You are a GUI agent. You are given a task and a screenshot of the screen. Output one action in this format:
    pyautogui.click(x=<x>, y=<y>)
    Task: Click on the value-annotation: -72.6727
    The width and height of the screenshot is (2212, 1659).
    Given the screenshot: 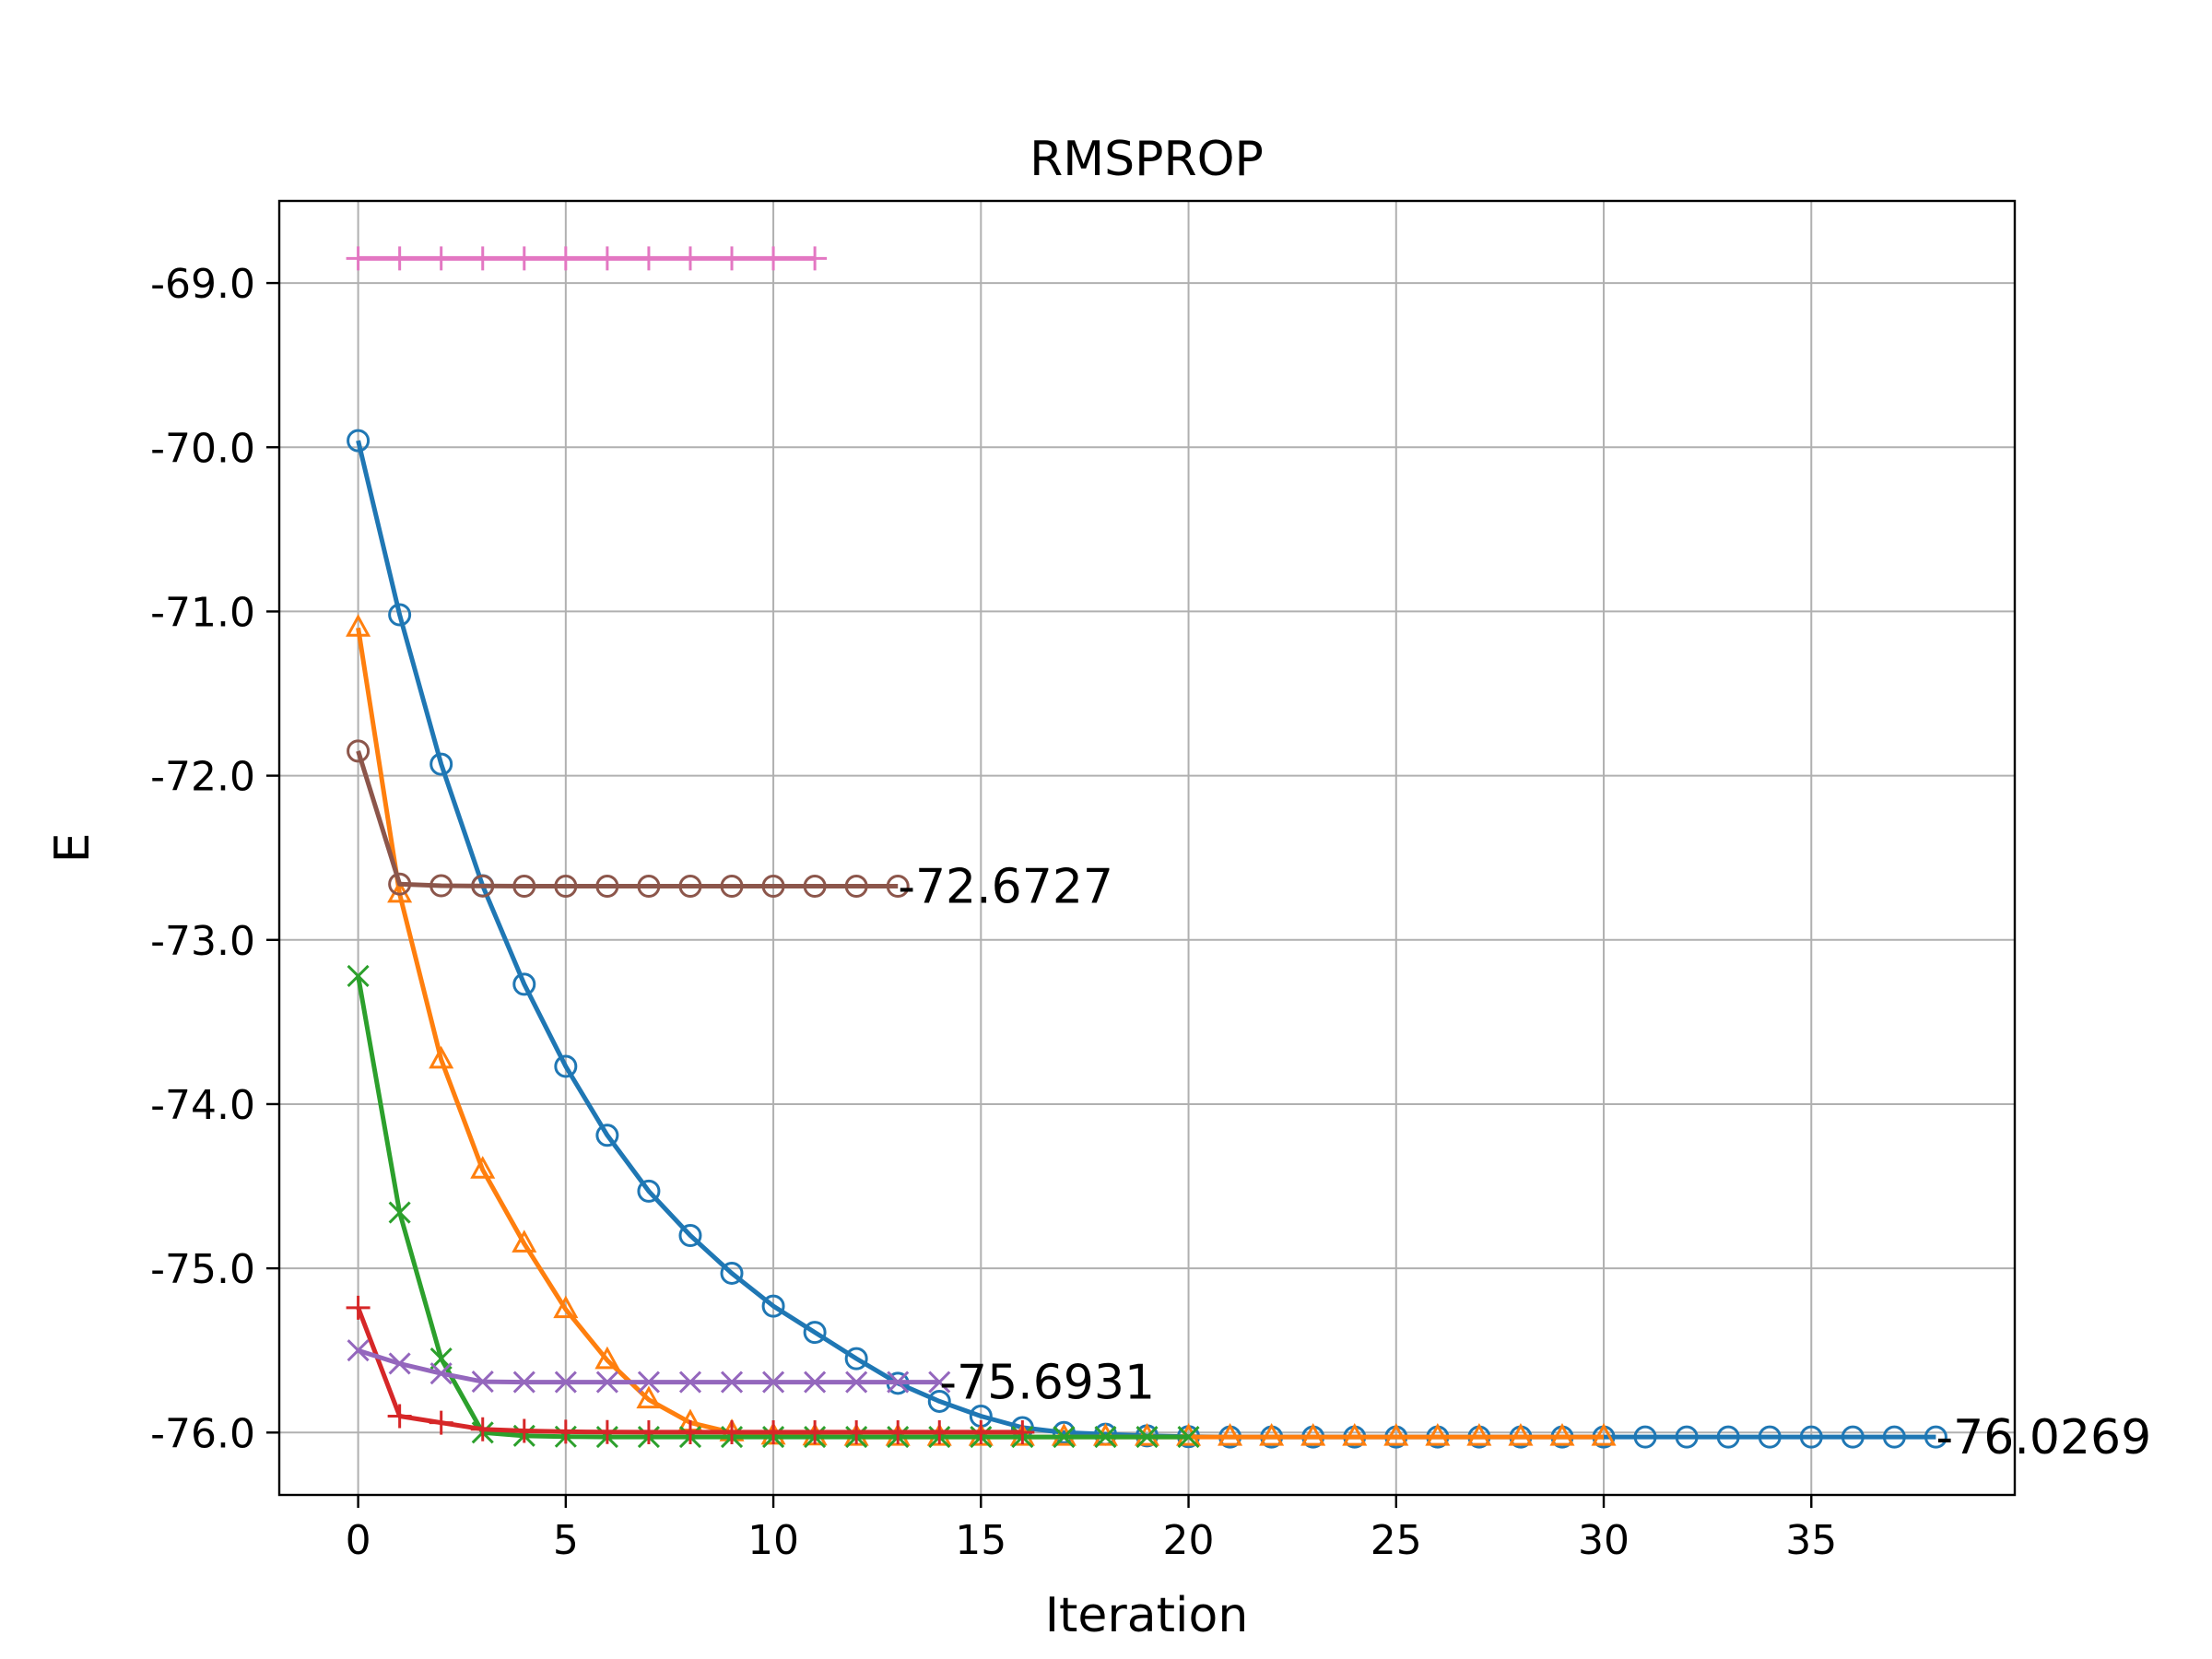 What is the action you would take?
    pyautogui.click(x=1005, y=886)
    